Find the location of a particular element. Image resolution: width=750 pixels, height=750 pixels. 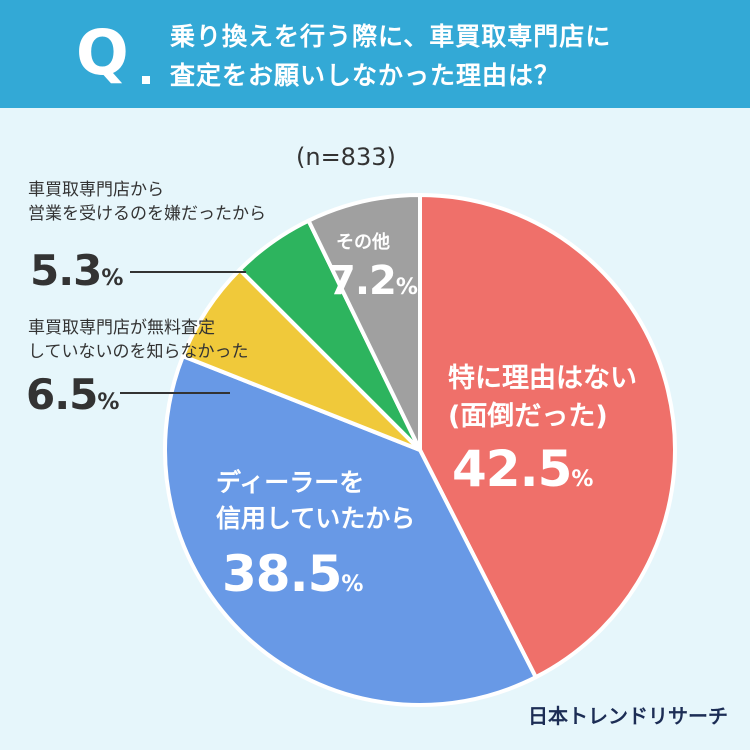

slice-label-line: (面倒だった) is located at coordinates (528, 416).